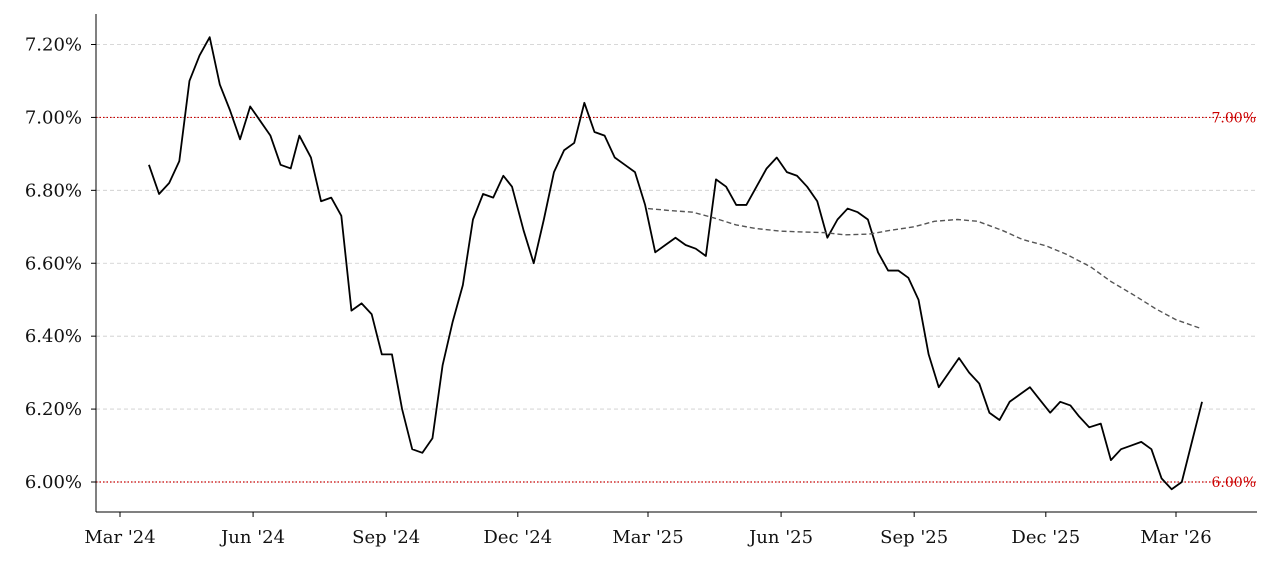  Describe the element at coordinates (53, 45) in the screenshot. I see `y-tick-label: 7.20%` at that location.